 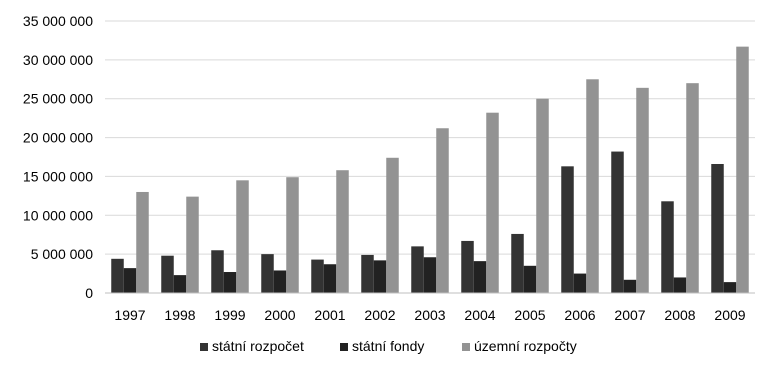 I want to click on legend-label: státní rozpočet, so click(x=258, y=346).